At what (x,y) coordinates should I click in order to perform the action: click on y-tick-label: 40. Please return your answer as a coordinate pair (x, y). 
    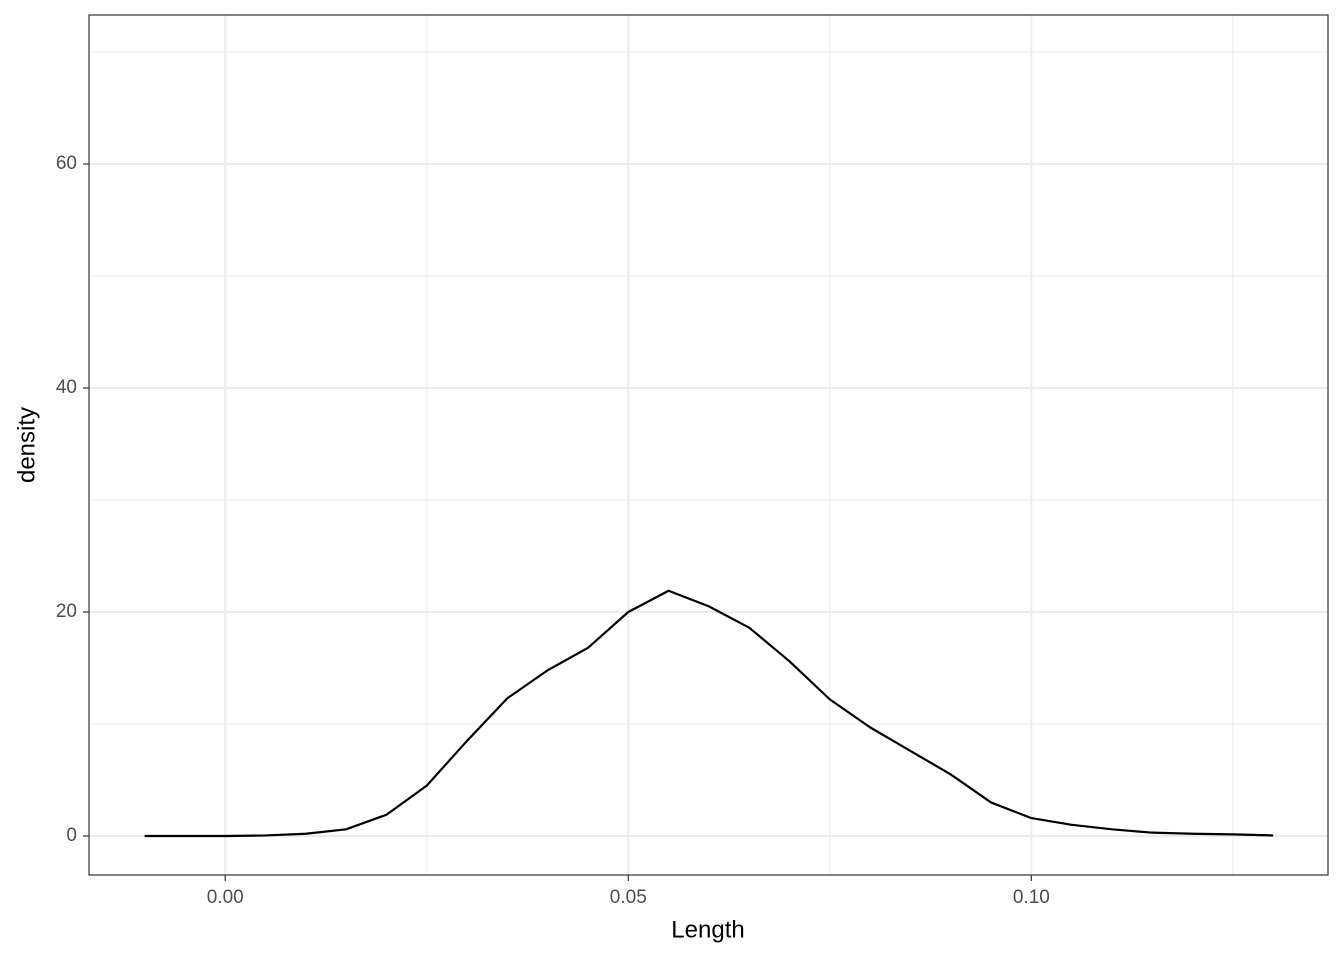
    Looking at the image, I should click on (66, 387).